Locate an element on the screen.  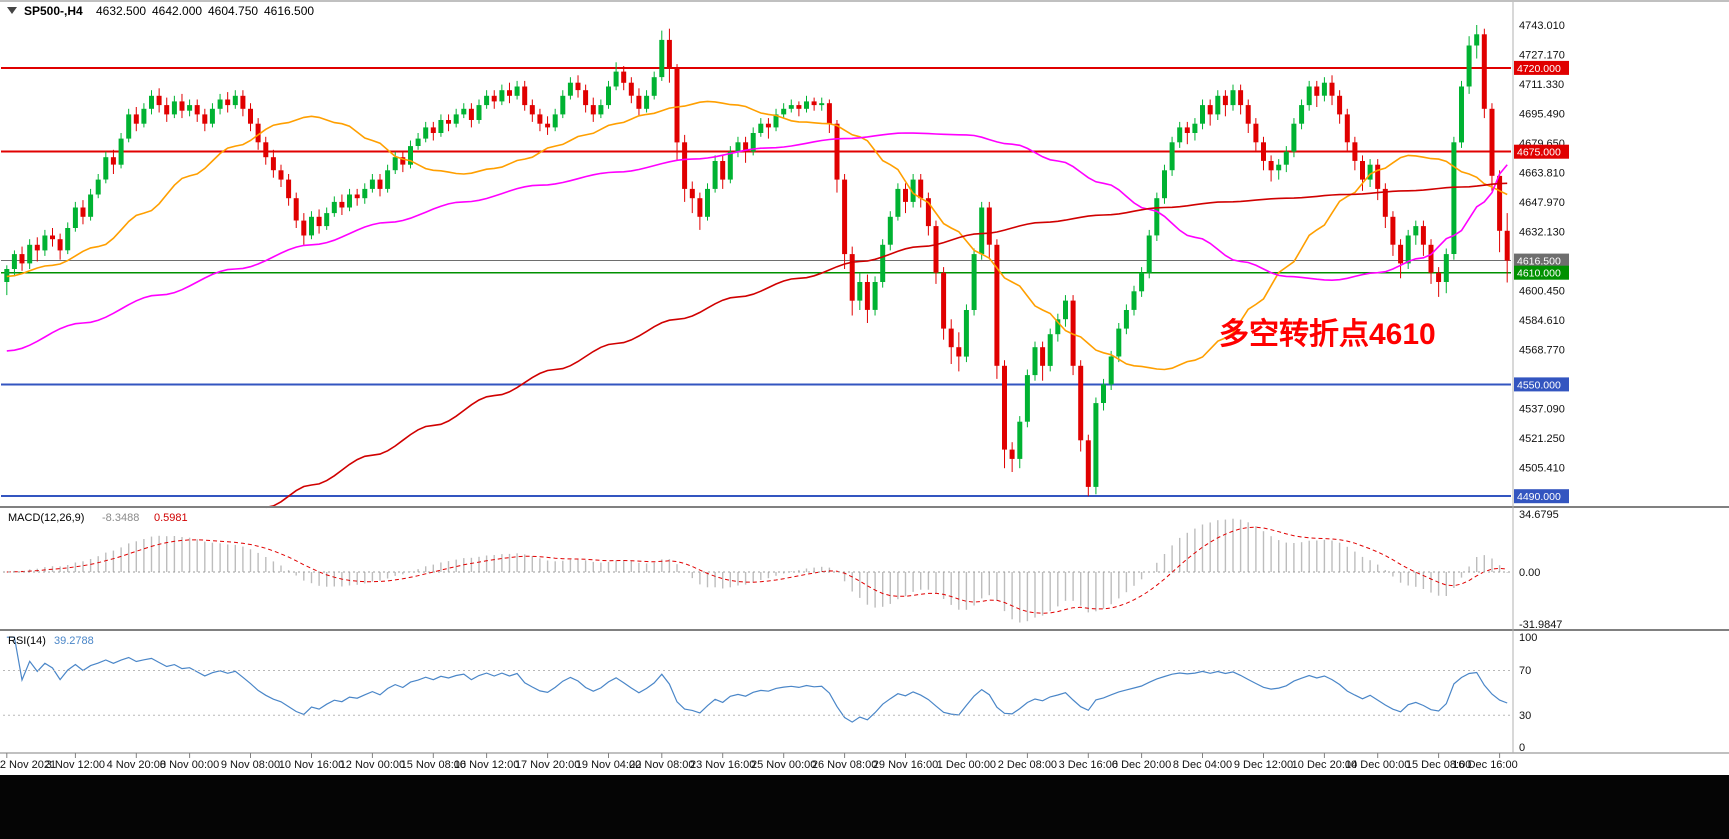
time-axis-label: 15 Nov 08:00 is located at coordinates (433, 765).